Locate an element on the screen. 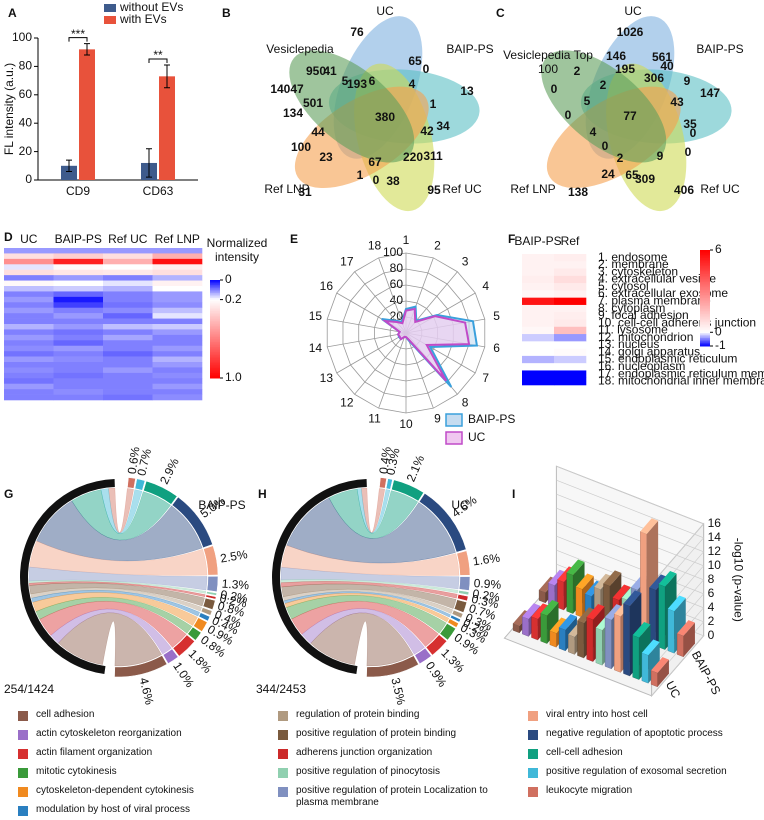 The image size is (764, 820). legend-label-box: positive regulation of protein binding is located at coordinates (376, 733).